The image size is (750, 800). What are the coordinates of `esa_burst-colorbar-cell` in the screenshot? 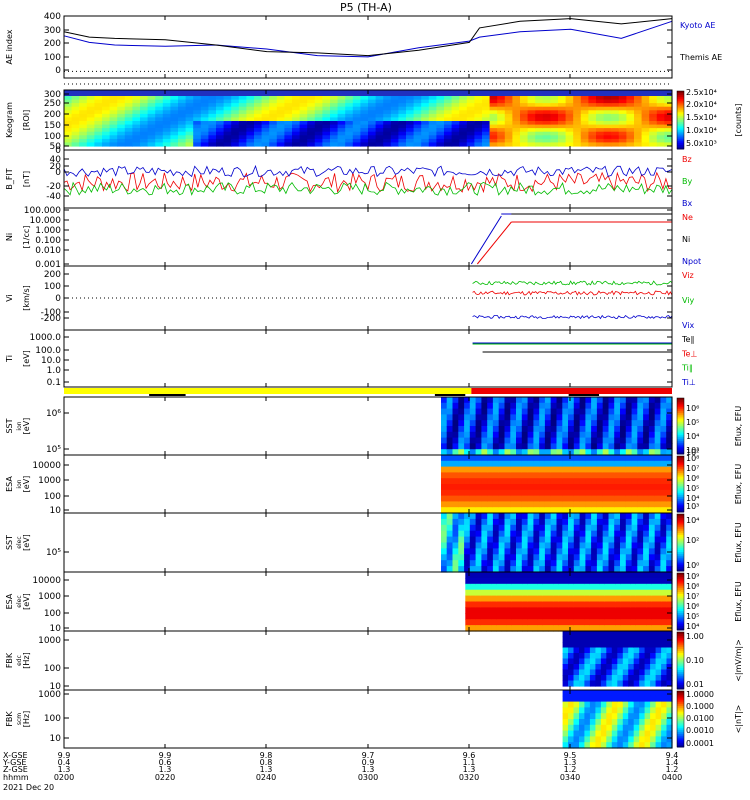 It's located at (680, 627).